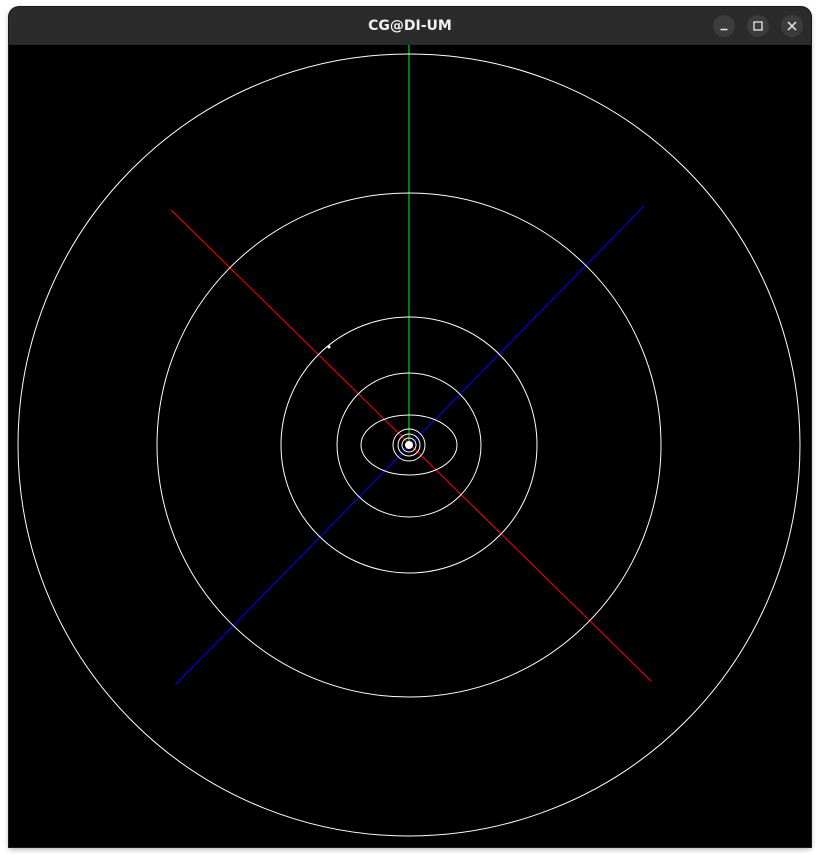 Image resolution: width=820 pixels, height=855 pixels. I want to click on maximize-icon, so click(758, 26).